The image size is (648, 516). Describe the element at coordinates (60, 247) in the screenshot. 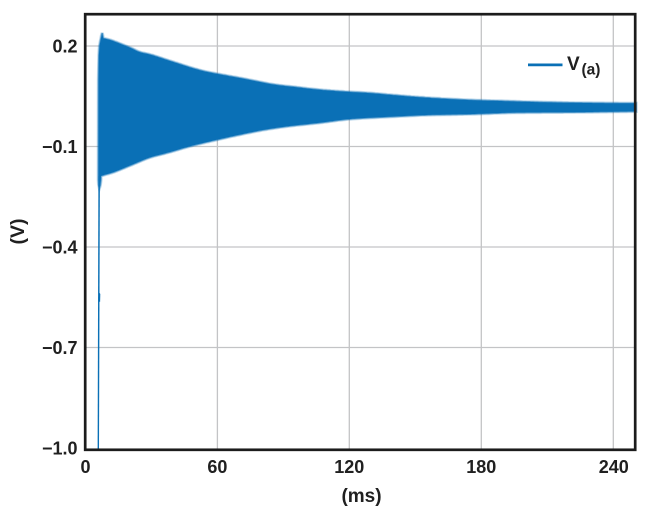

I see `svg-text: −0.4` at that location.